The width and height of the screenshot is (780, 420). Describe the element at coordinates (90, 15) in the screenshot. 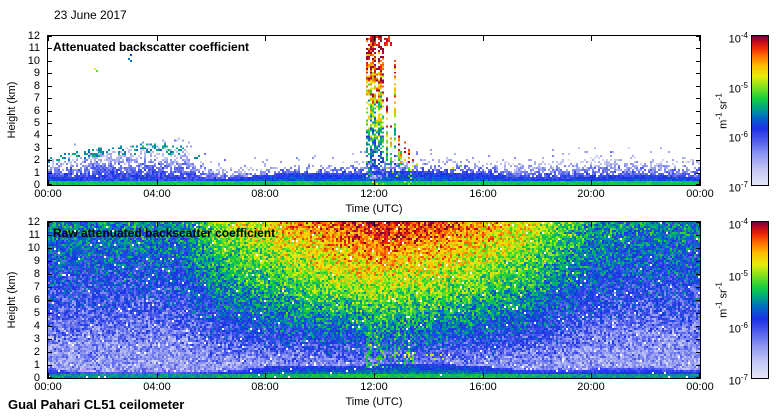

I see `date-label: 23 June 2017` at that location.